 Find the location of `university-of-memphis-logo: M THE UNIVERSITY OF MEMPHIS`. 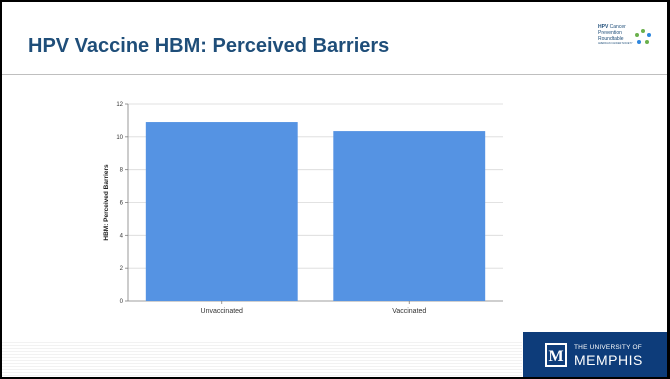

university-of-memphis-logo: M THE UNIVERSITY OF MEMPHIS is located at coordinates (595, 354).